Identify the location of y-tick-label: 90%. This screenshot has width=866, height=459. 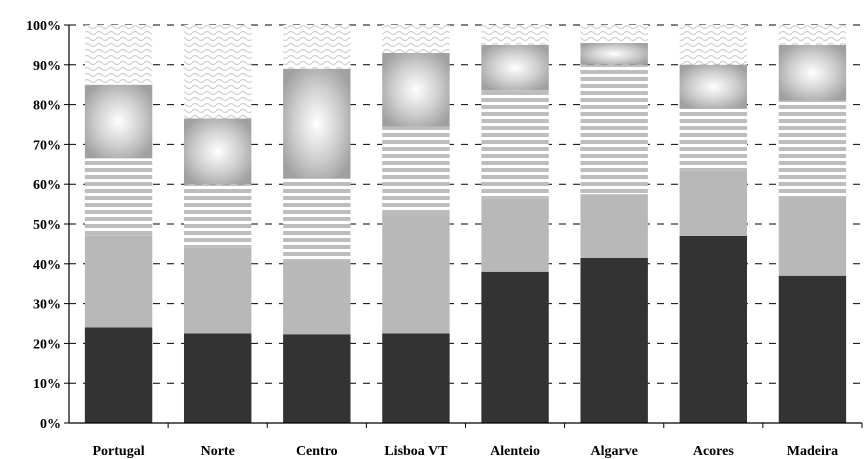
(47, 66).